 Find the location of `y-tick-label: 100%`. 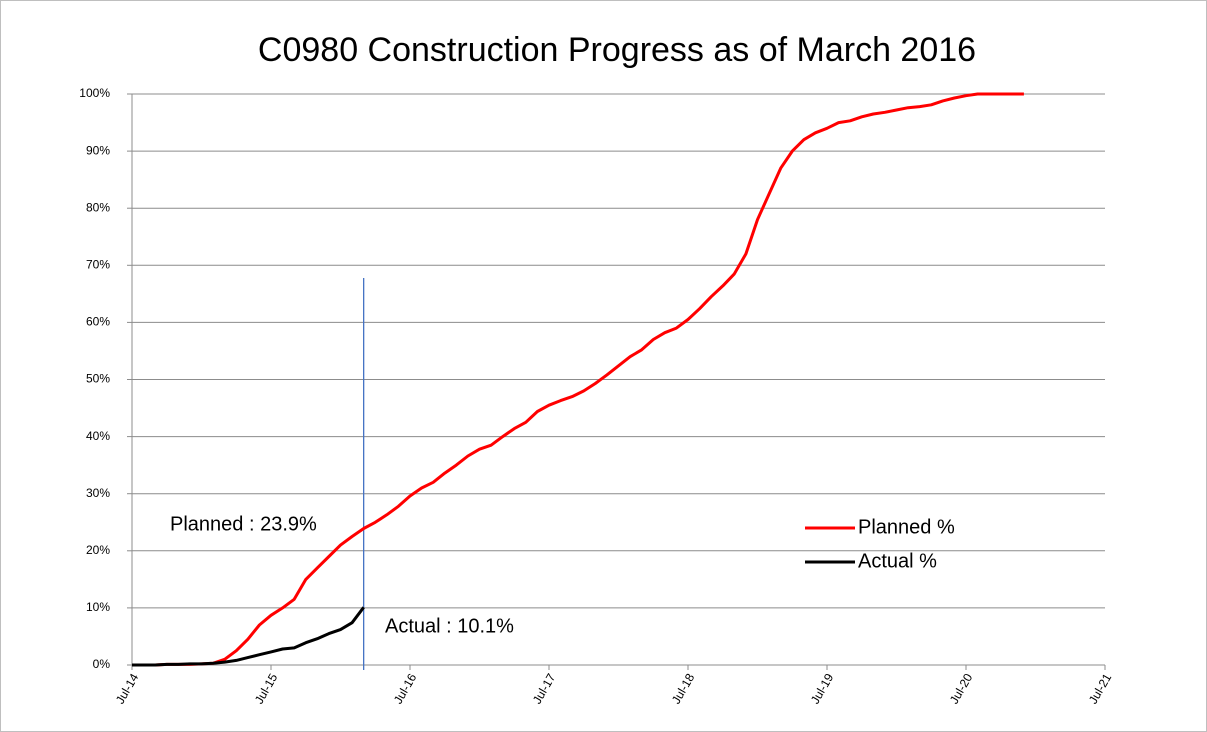

y-tick-label: 100% is located at coordinates (94, 93).